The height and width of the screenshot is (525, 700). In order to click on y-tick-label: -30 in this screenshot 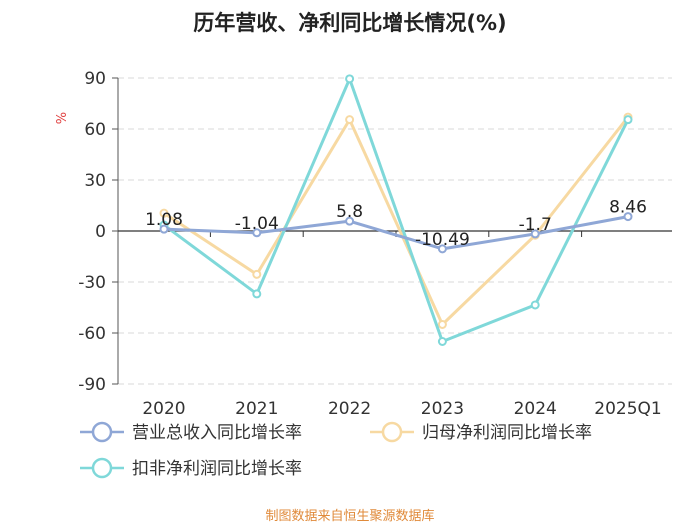, I will do `click(92, 283)`.